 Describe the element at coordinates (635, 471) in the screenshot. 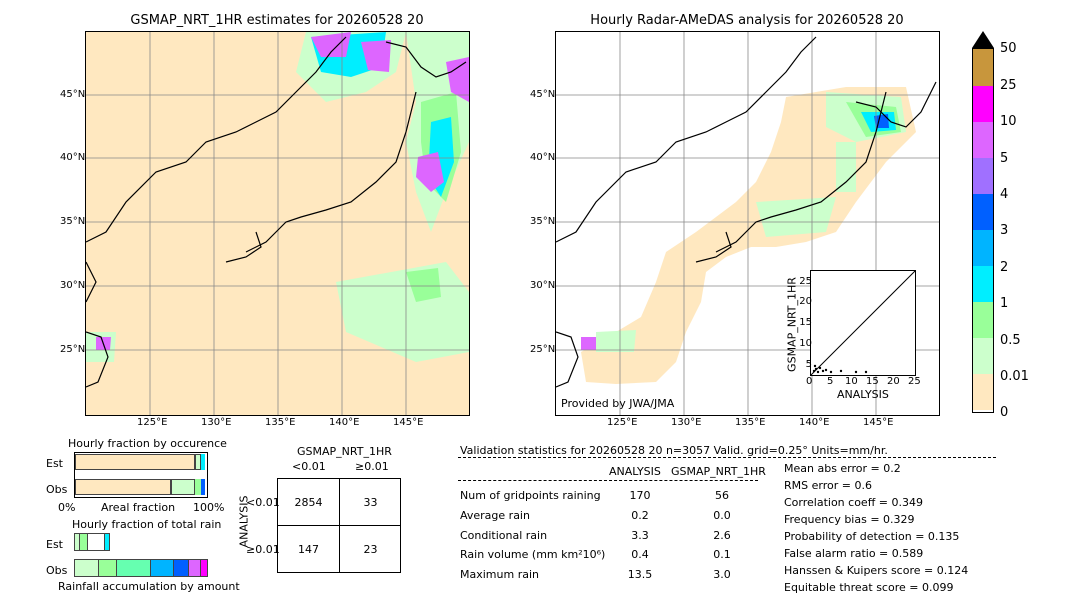

I see `validation-col-analysis: ANALYSIS` at that location.